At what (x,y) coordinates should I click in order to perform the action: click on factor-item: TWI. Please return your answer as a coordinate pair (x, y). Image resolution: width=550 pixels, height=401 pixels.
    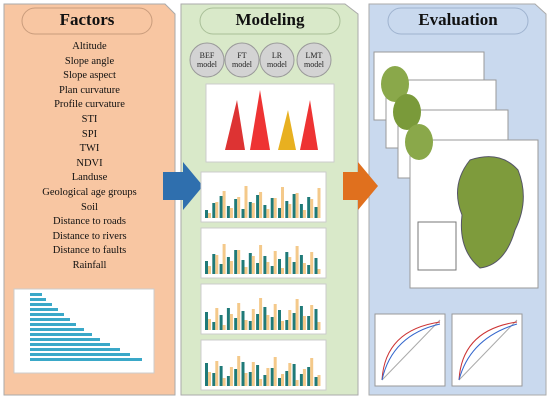
    Looking at the image, I should click on (89, 149).